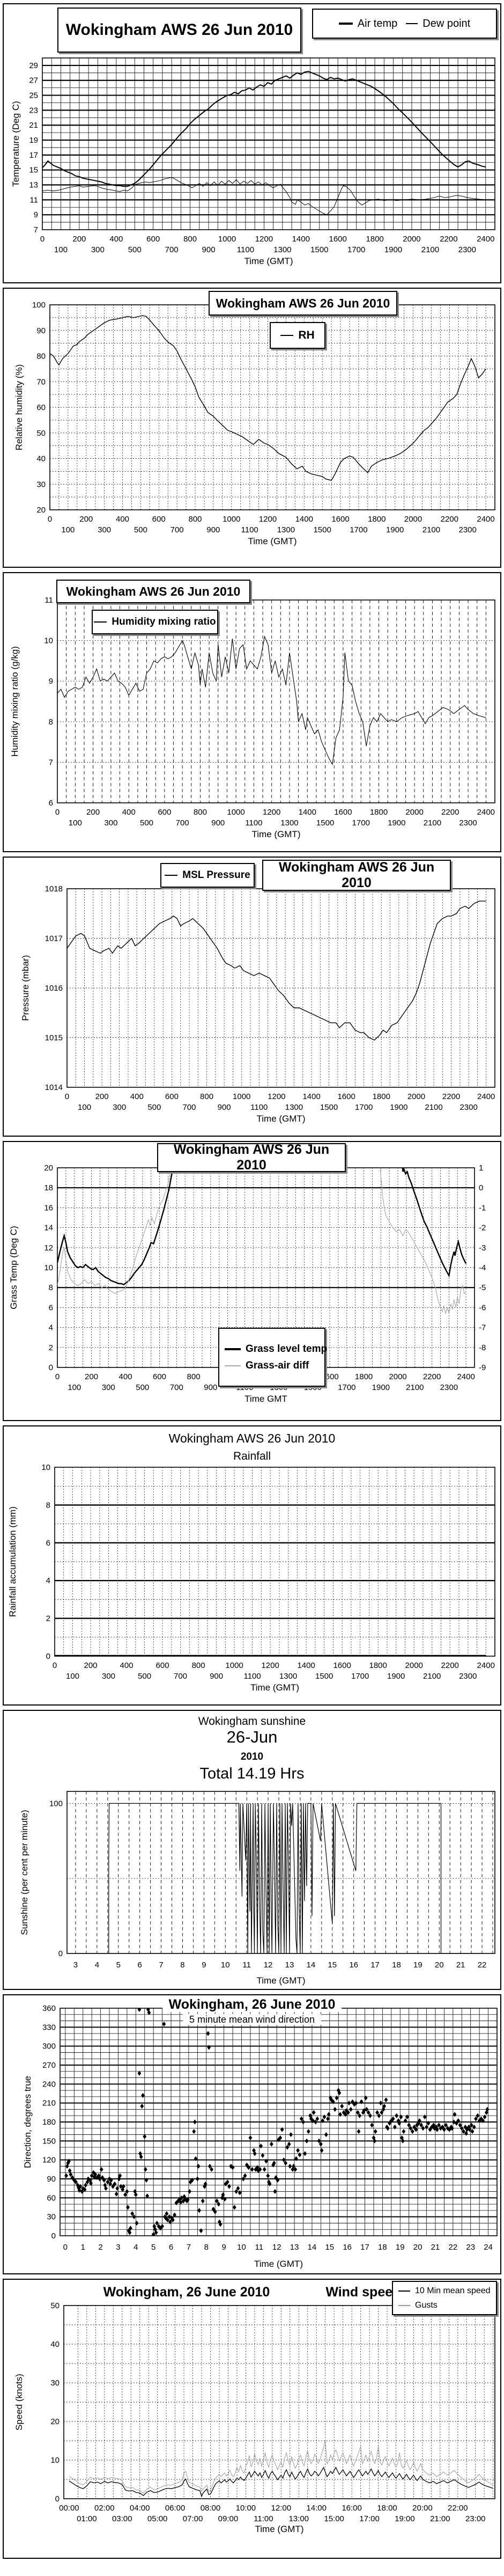 This screenshot has height=2576, width=504. What do you see at coordinates (55, 2305) in the screenshot?
I see `svg-text: 50` at bounding box center [55, 2305].